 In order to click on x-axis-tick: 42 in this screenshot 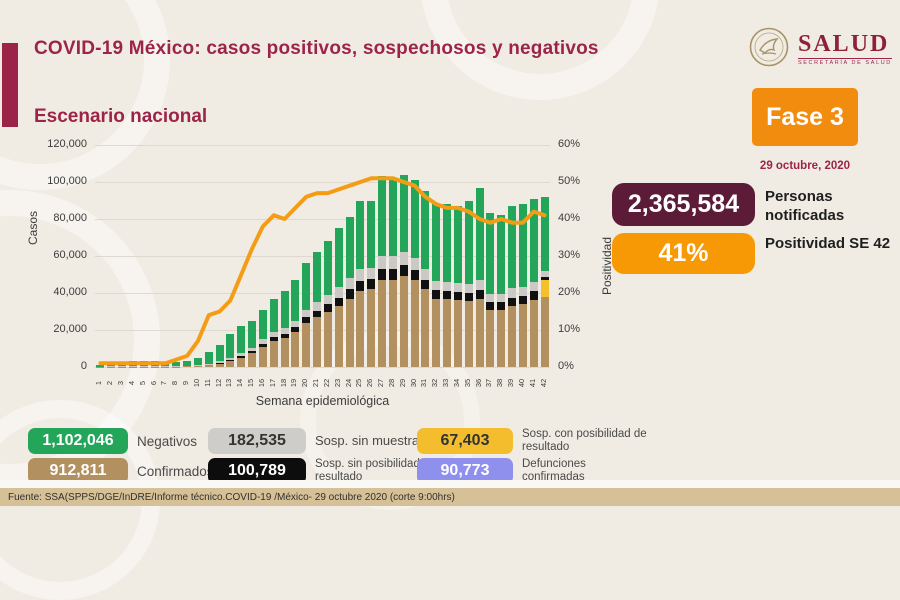, I will do `click(545, 383)`.